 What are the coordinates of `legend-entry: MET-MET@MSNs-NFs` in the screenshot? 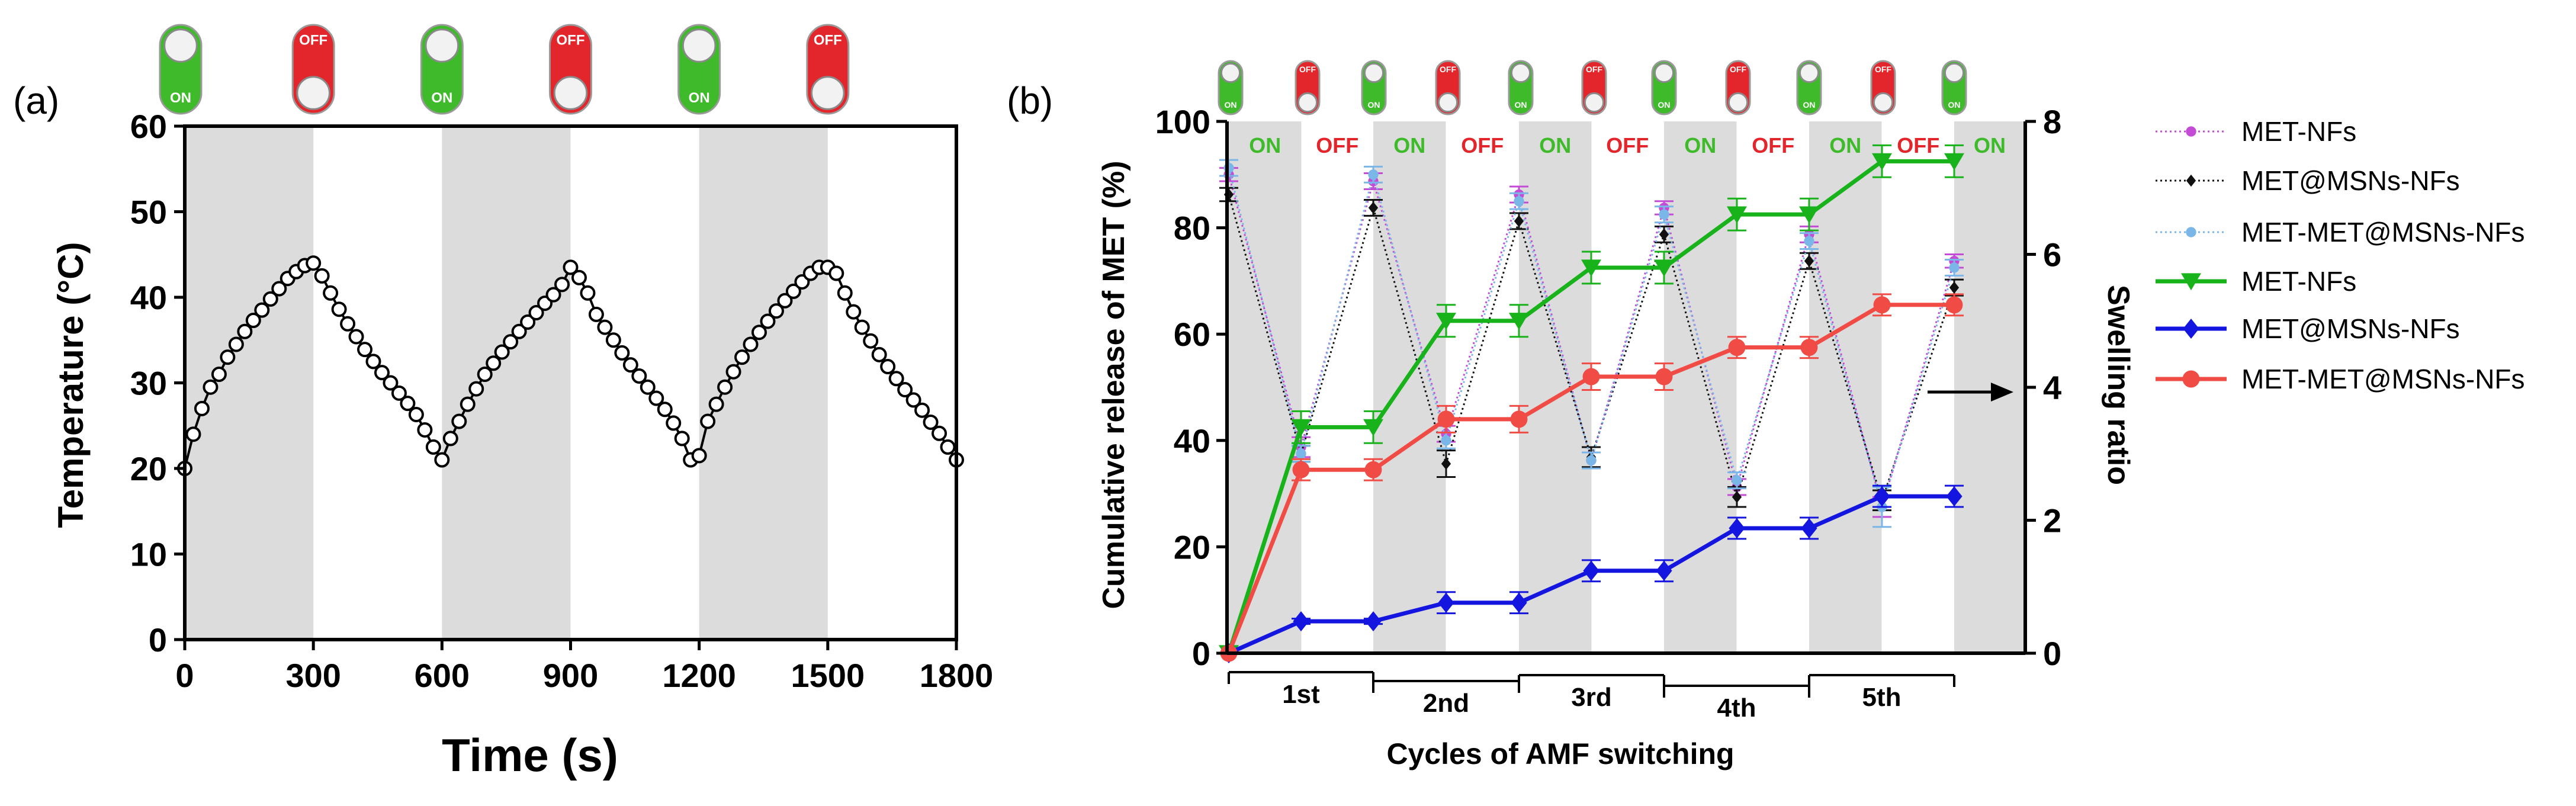 It's located at (2340, 379).